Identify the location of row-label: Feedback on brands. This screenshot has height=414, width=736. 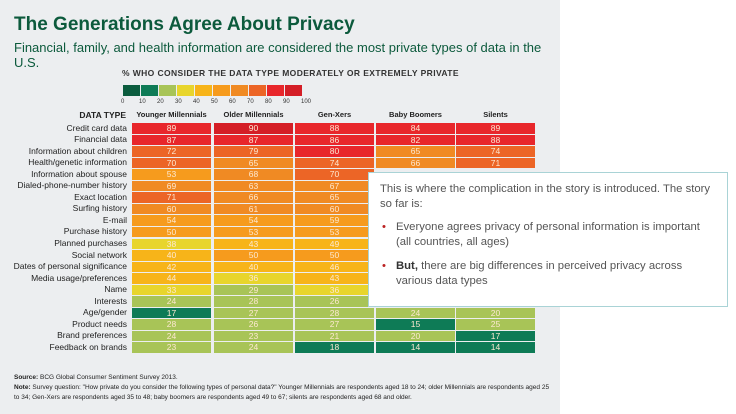
(88, 346).